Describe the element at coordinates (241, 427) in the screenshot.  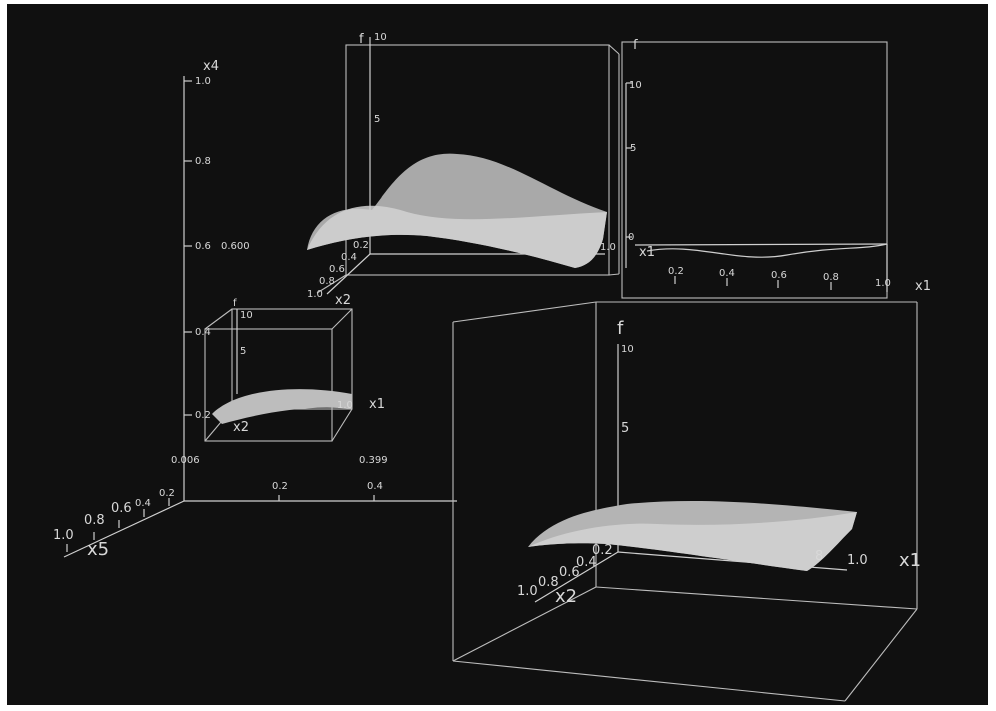
I see `small-box-x2-label: x2` at that location.